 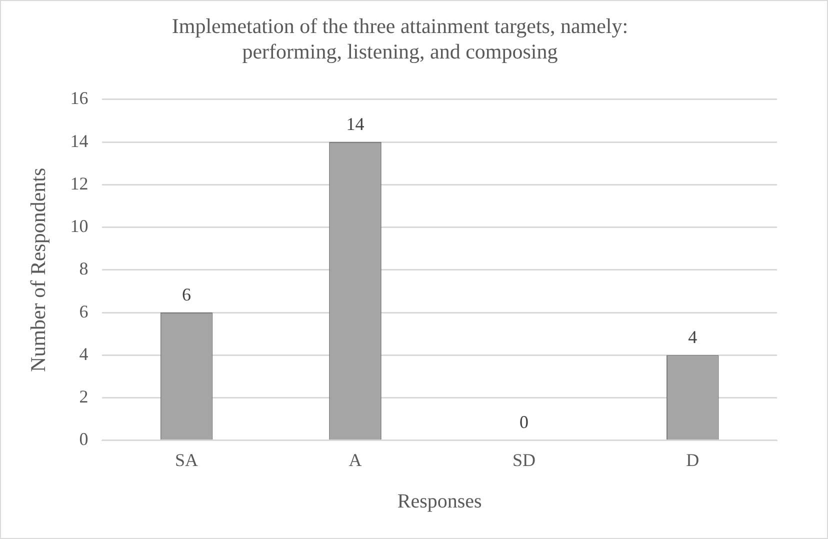 What do you see at coordinates (187, 294) in the screenshot?
I see `data-label: 6` at bounding box center [187, 294].